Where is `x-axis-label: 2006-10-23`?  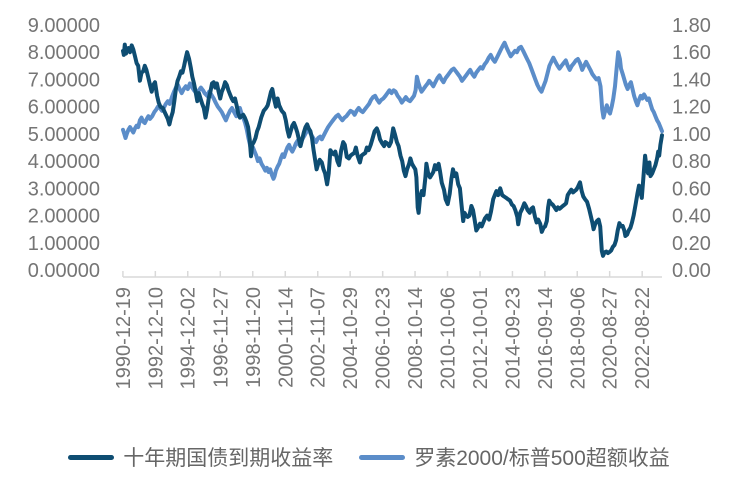 x-axis-label: 2006-10-23 is located at coordinates (384, 338).